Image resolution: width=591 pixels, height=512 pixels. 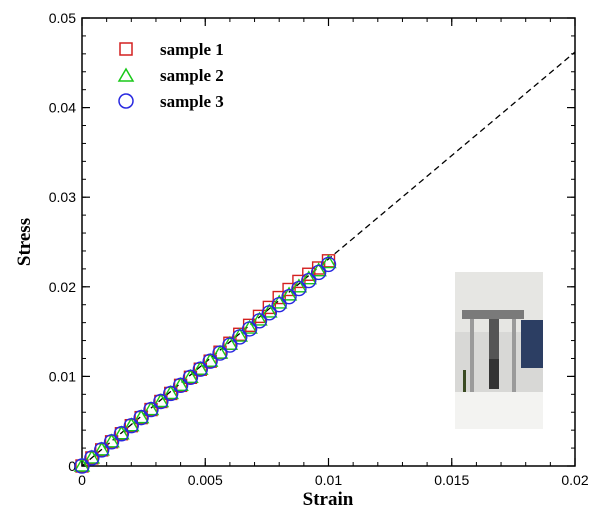 I want to click on legend-label-sample-2: sample 2, so click(x=192, y=75).